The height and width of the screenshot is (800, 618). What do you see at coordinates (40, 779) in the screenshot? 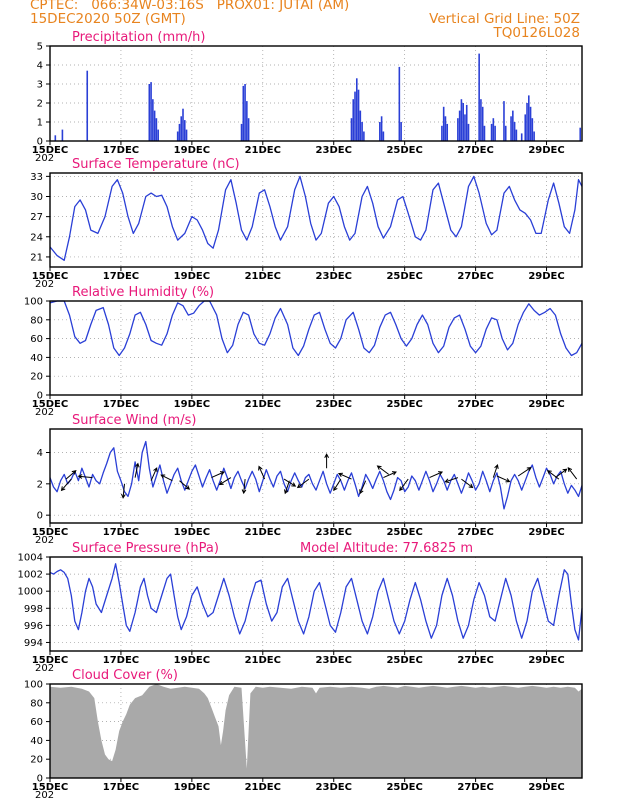
I see `cloud-ytick-label: 0` at bounding box center [40, 779].